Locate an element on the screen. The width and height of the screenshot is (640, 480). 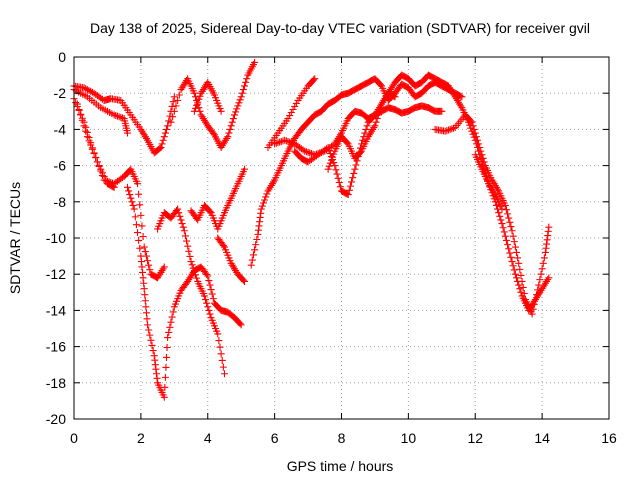
x-tick-label: 4 is located at coordinates (208, 438).